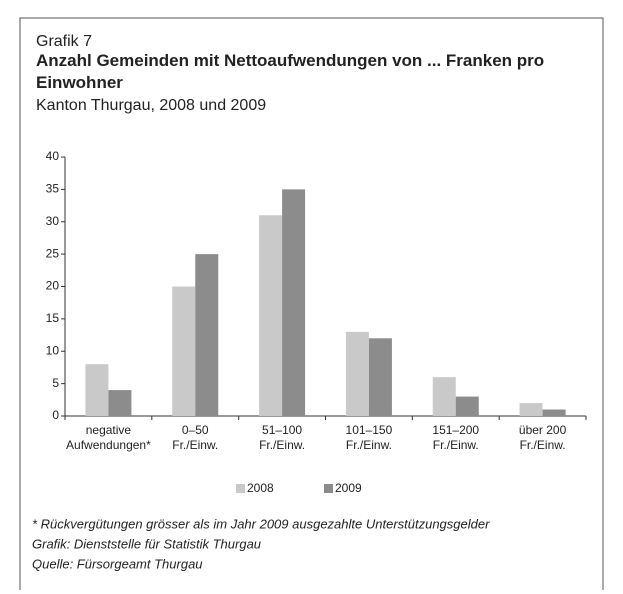  What do you see at coordinates (108, 437) in the screenshot?
I see `x-tick-label: negative Aufwendungen*` at bounding box center [108, 437].